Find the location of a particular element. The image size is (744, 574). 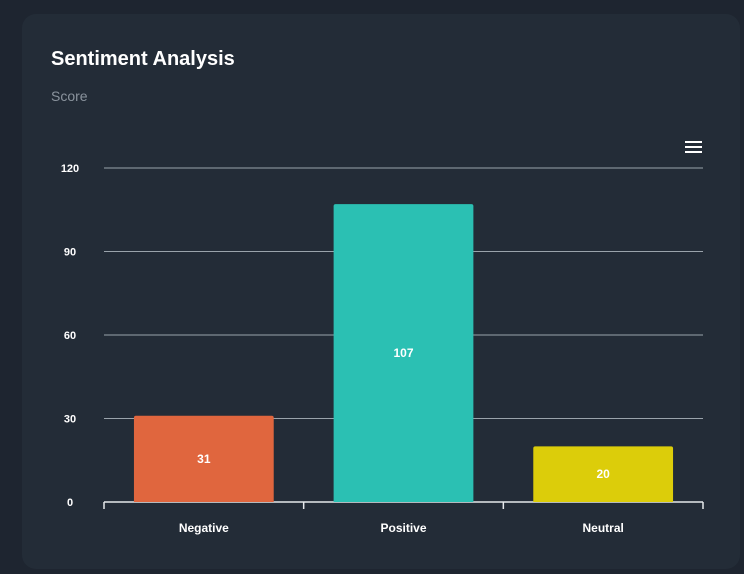

chart-title: Sentiment Analysis is located at coordinates (143, 59).